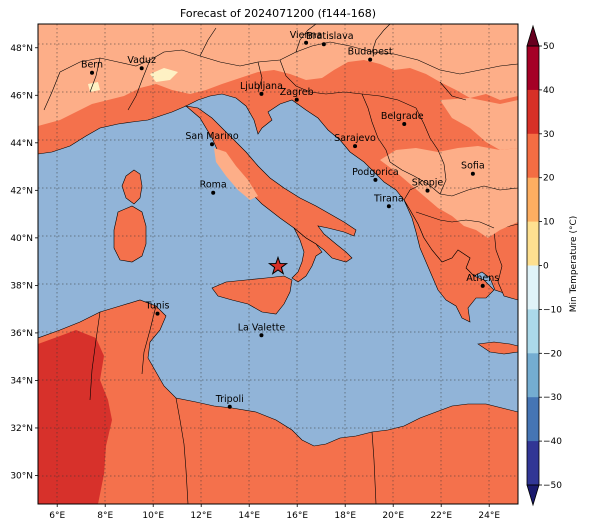 Image resolution: width=592 pixels, height=528 pixels. What do you see at coordinates (552, 354) in the screenshot?
I see `colorbar-tick-label: −20` at bounding box center [552, 354].